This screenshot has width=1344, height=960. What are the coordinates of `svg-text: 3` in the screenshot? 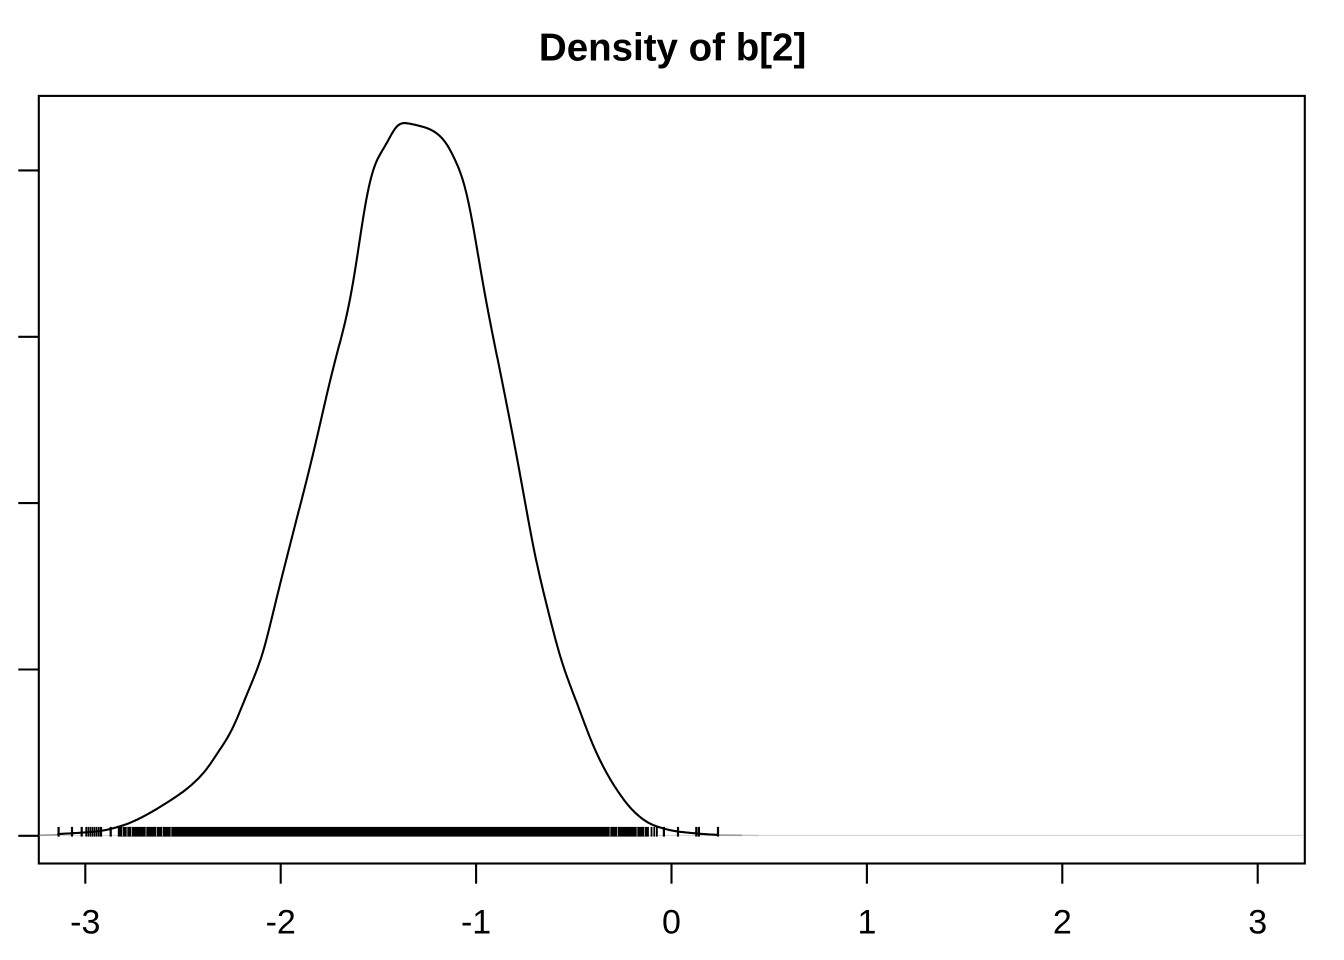 It's located at (1257, 923).